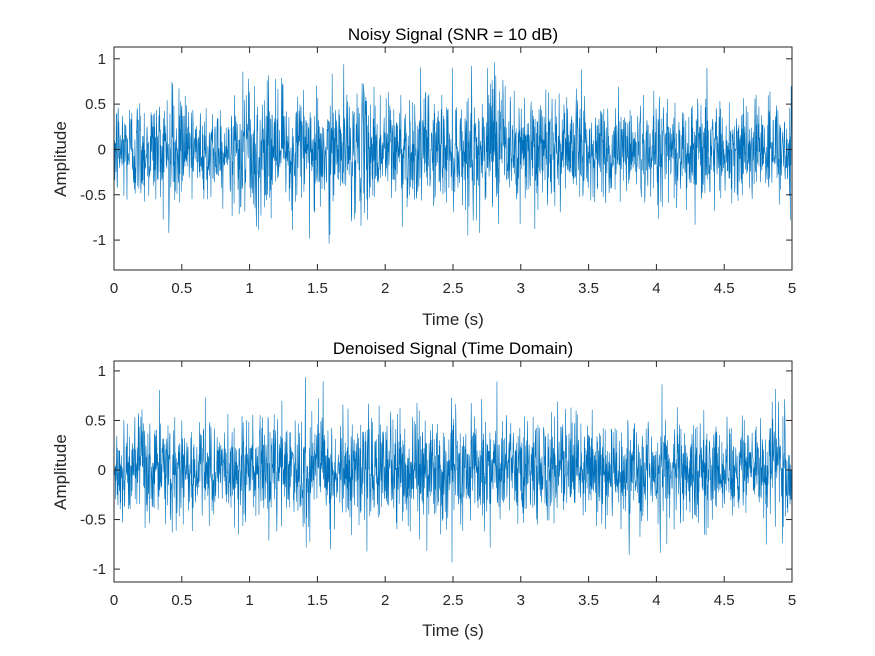 This screenshot has height=656, width=875. I want to click on x-axis-label-noisy: Time (s), so click(453, 319).